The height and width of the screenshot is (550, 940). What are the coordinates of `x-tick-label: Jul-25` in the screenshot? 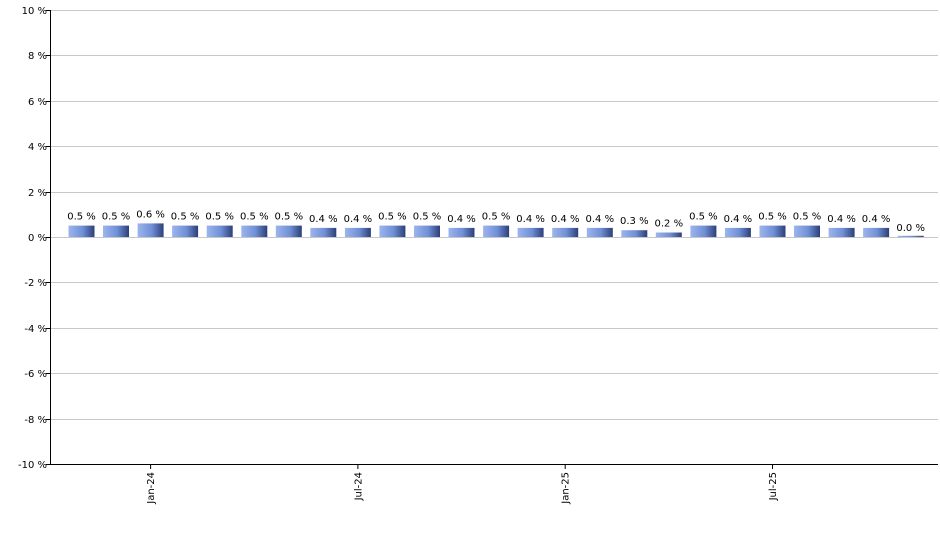 It's located at (773, 486).